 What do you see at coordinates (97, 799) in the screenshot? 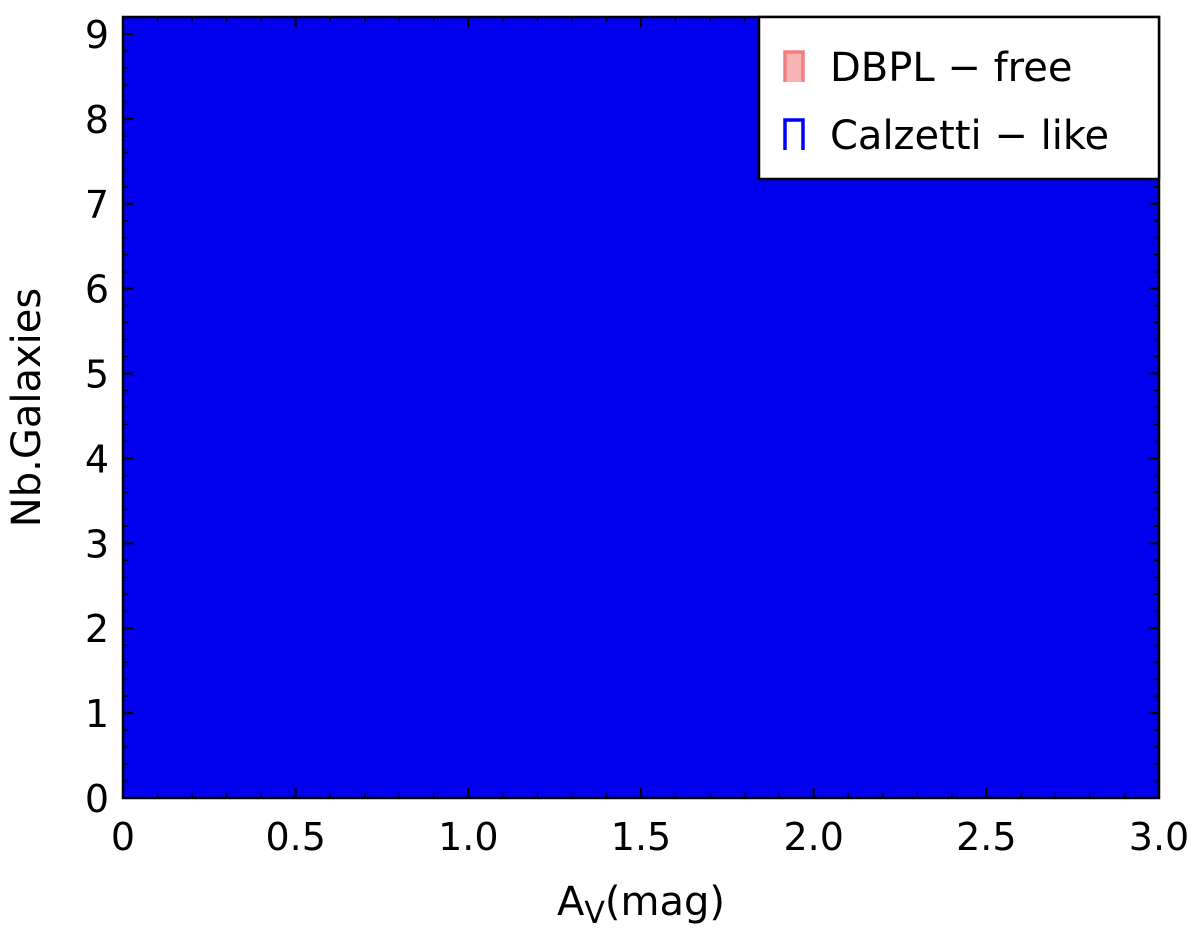
I see `y-tick-label: 0` at bounding box center [97, 799].